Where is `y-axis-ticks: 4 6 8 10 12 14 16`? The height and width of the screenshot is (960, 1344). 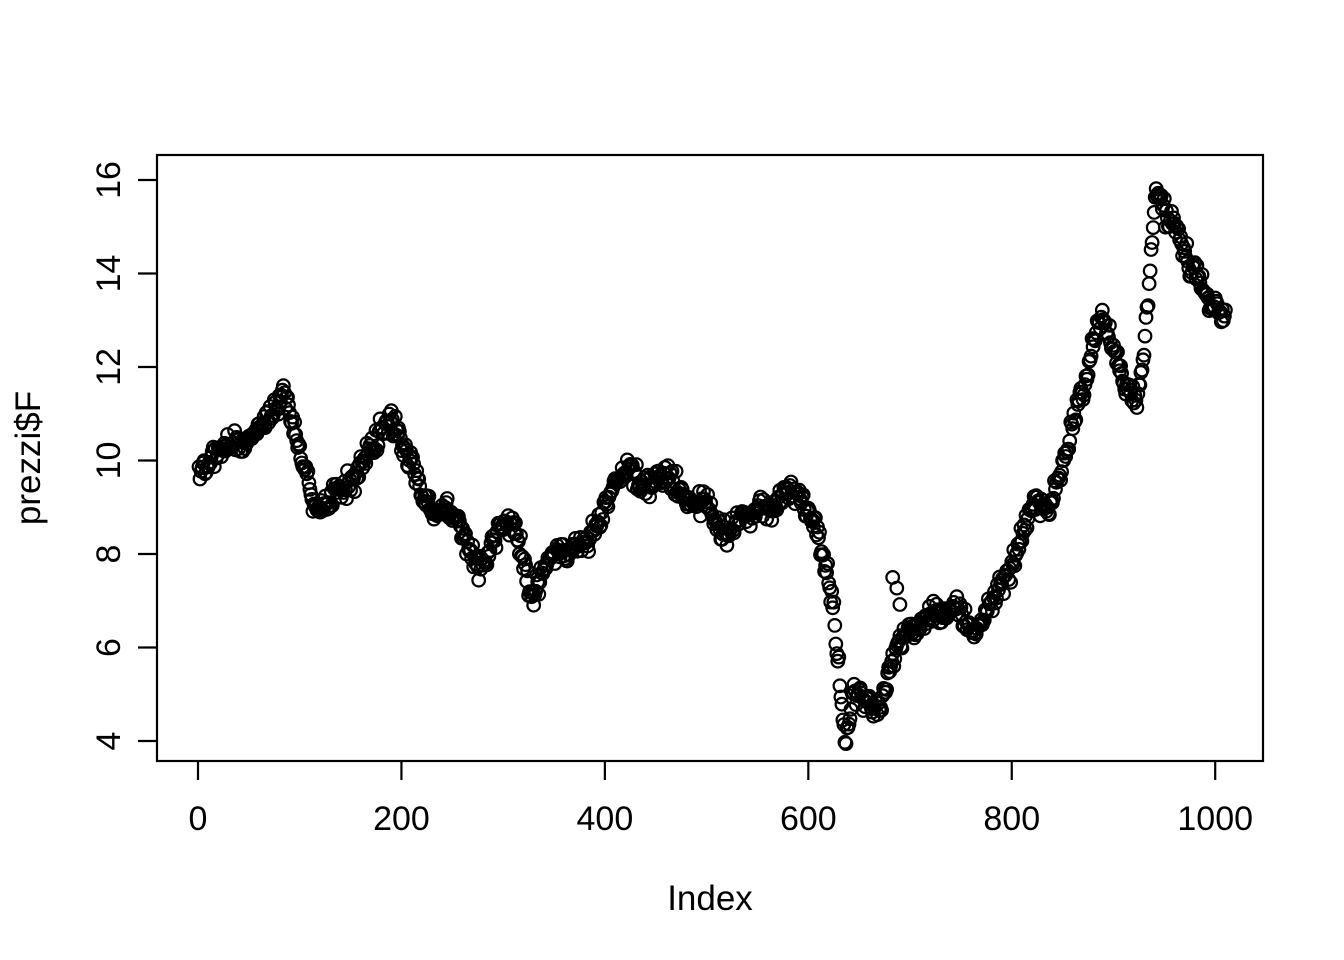
y-axis-ticks: 4 6 8 10 12 14 16 is located at coordinates (123, 455).